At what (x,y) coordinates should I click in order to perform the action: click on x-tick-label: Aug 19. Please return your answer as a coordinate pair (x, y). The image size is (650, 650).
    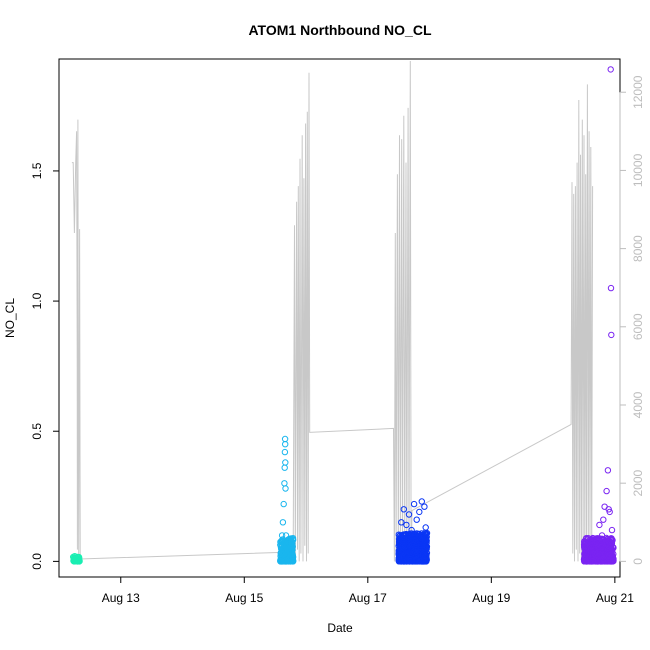
    Looking at the image, I should click on (491, 598).